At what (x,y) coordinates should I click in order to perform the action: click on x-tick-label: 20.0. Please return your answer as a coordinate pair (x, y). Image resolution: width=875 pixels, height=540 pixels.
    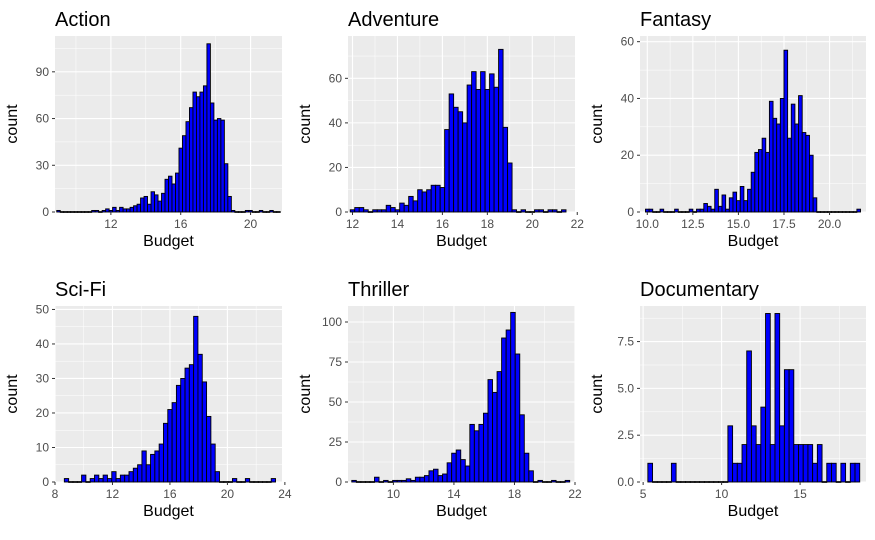
    Looking at the image, I should click on (830, 224).